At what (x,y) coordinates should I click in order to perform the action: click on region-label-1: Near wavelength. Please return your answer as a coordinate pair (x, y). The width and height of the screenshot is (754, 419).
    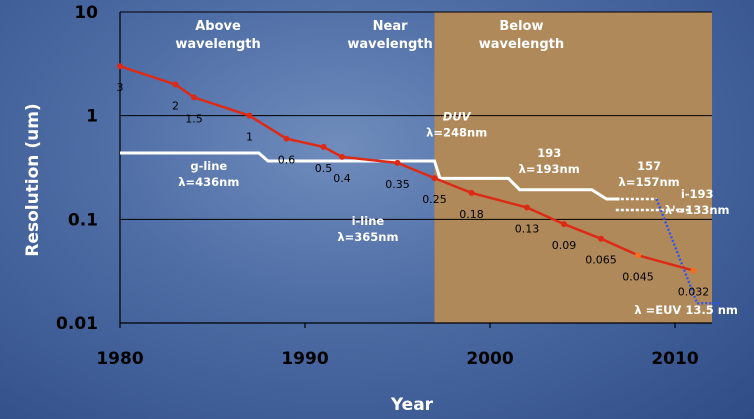
    Looking at the image, I should click on (389, 35).